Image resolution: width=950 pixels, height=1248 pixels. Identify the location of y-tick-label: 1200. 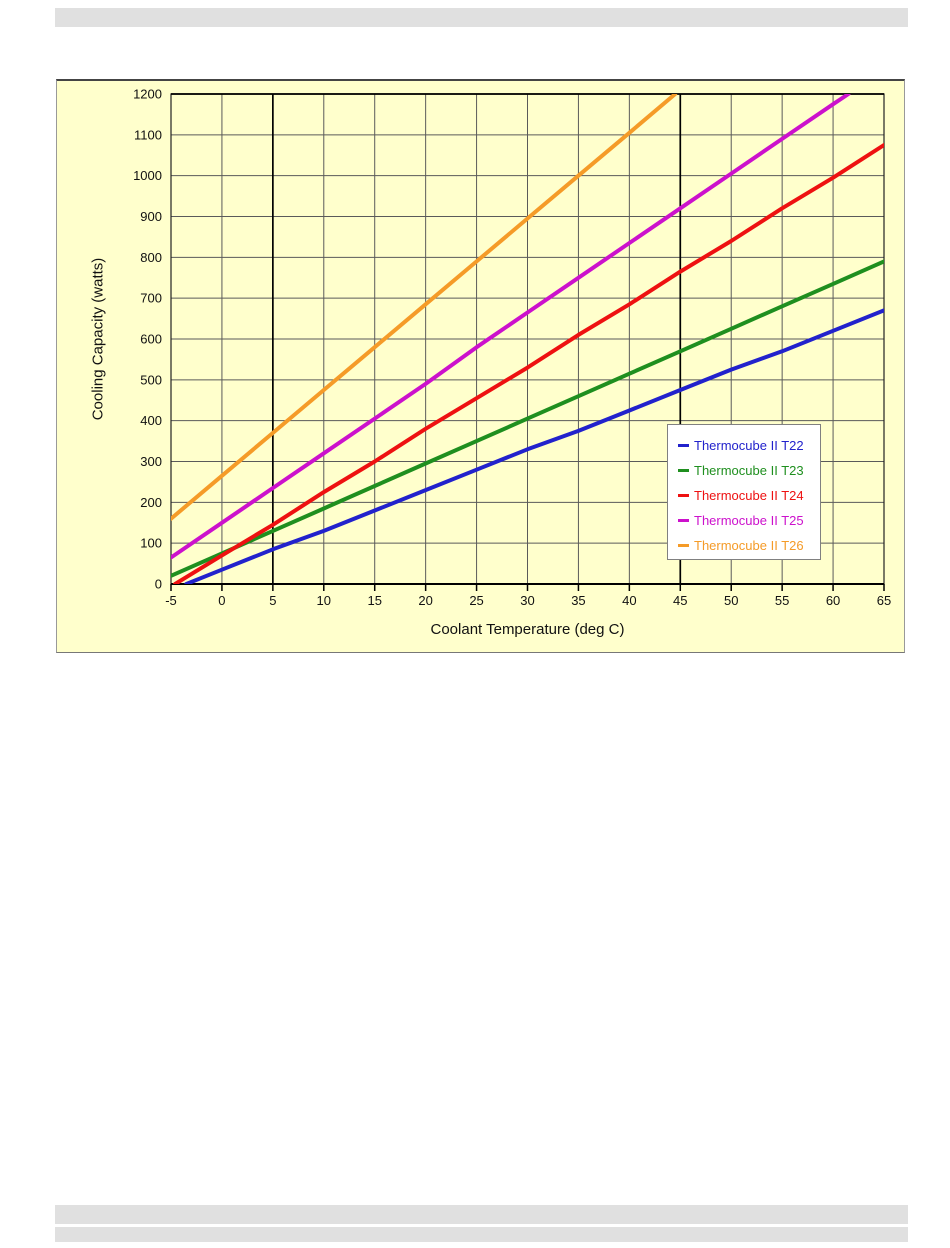
(147, 94).